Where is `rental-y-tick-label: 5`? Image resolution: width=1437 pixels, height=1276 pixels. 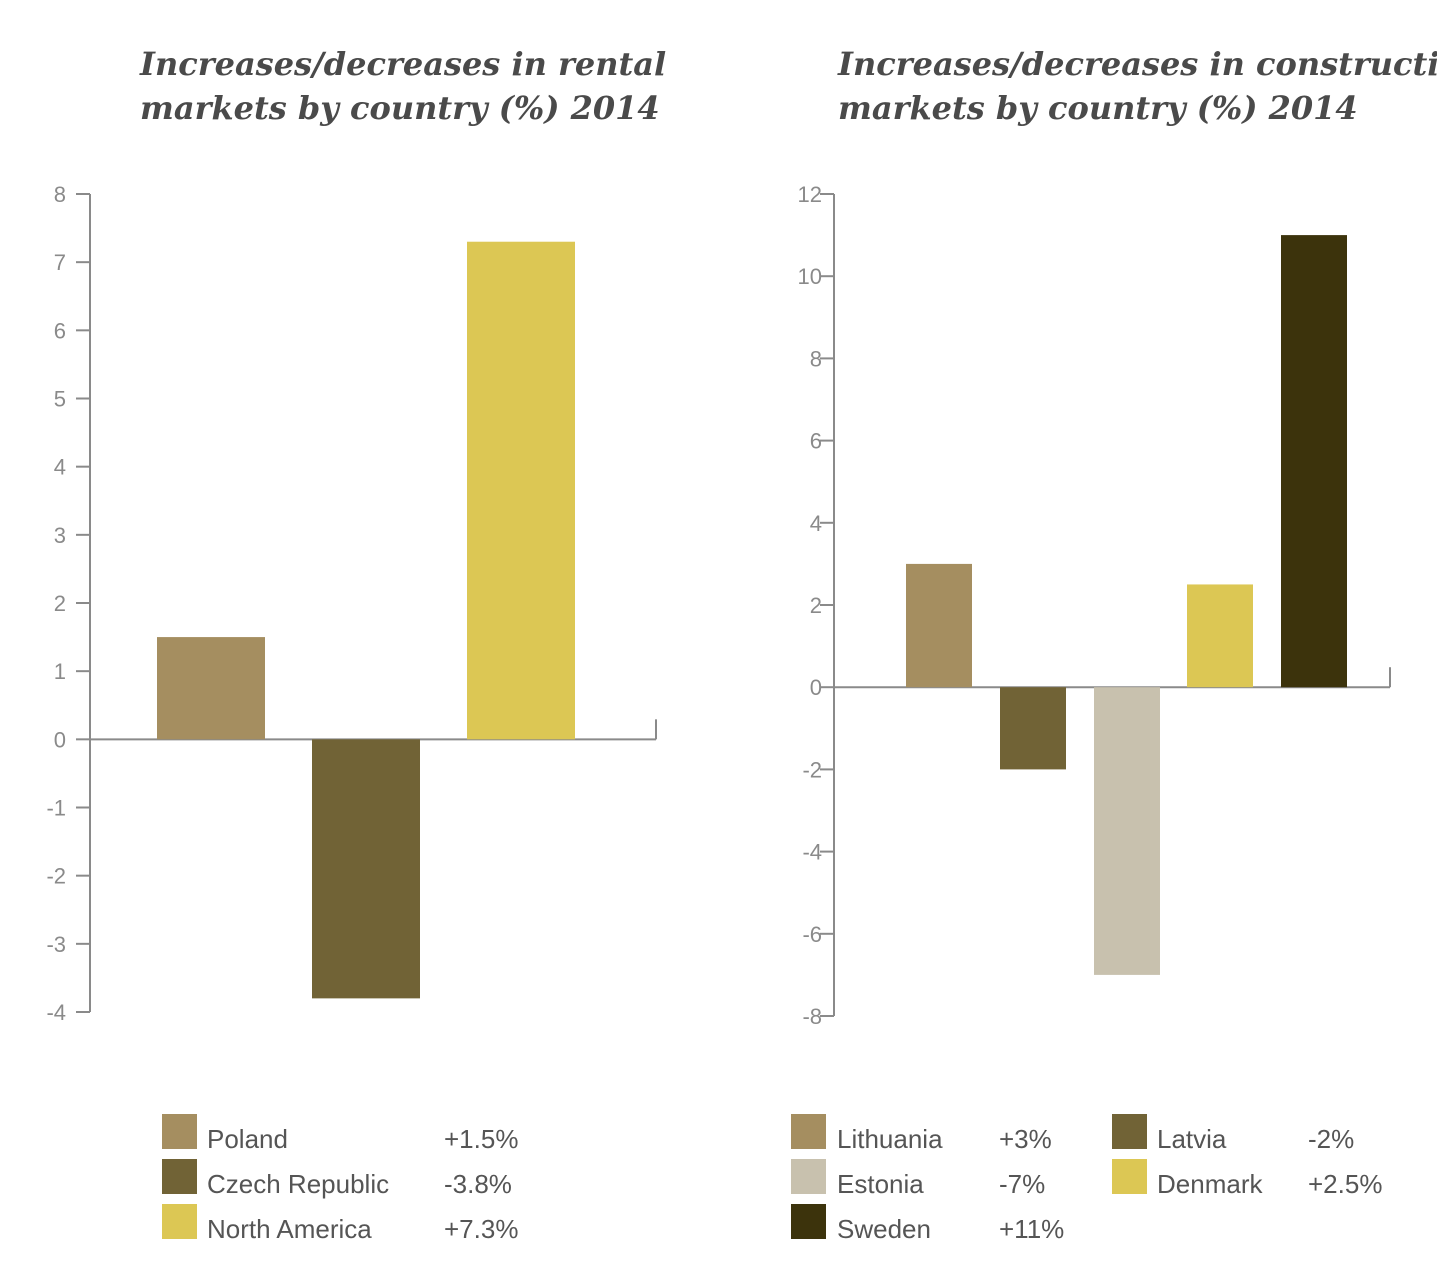
rental-y-tick-label: 5 is located at coordinates (60, 399).